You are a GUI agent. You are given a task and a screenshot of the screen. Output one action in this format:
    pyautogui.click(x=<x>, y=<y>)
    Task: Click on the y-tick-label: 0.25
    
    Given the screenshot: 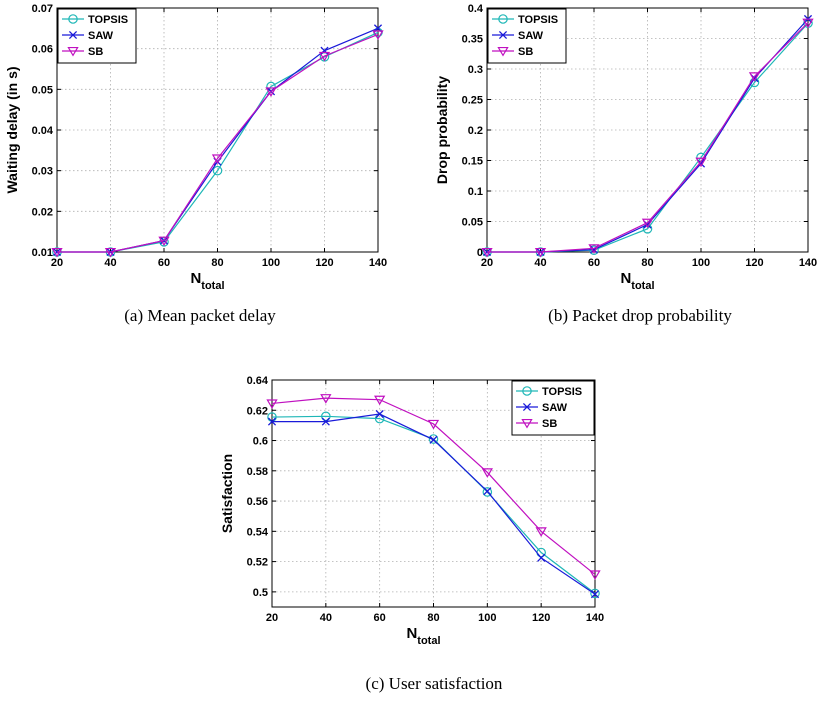 What is the action you would take?
    pyautogui.click(x=472, y=101)
    